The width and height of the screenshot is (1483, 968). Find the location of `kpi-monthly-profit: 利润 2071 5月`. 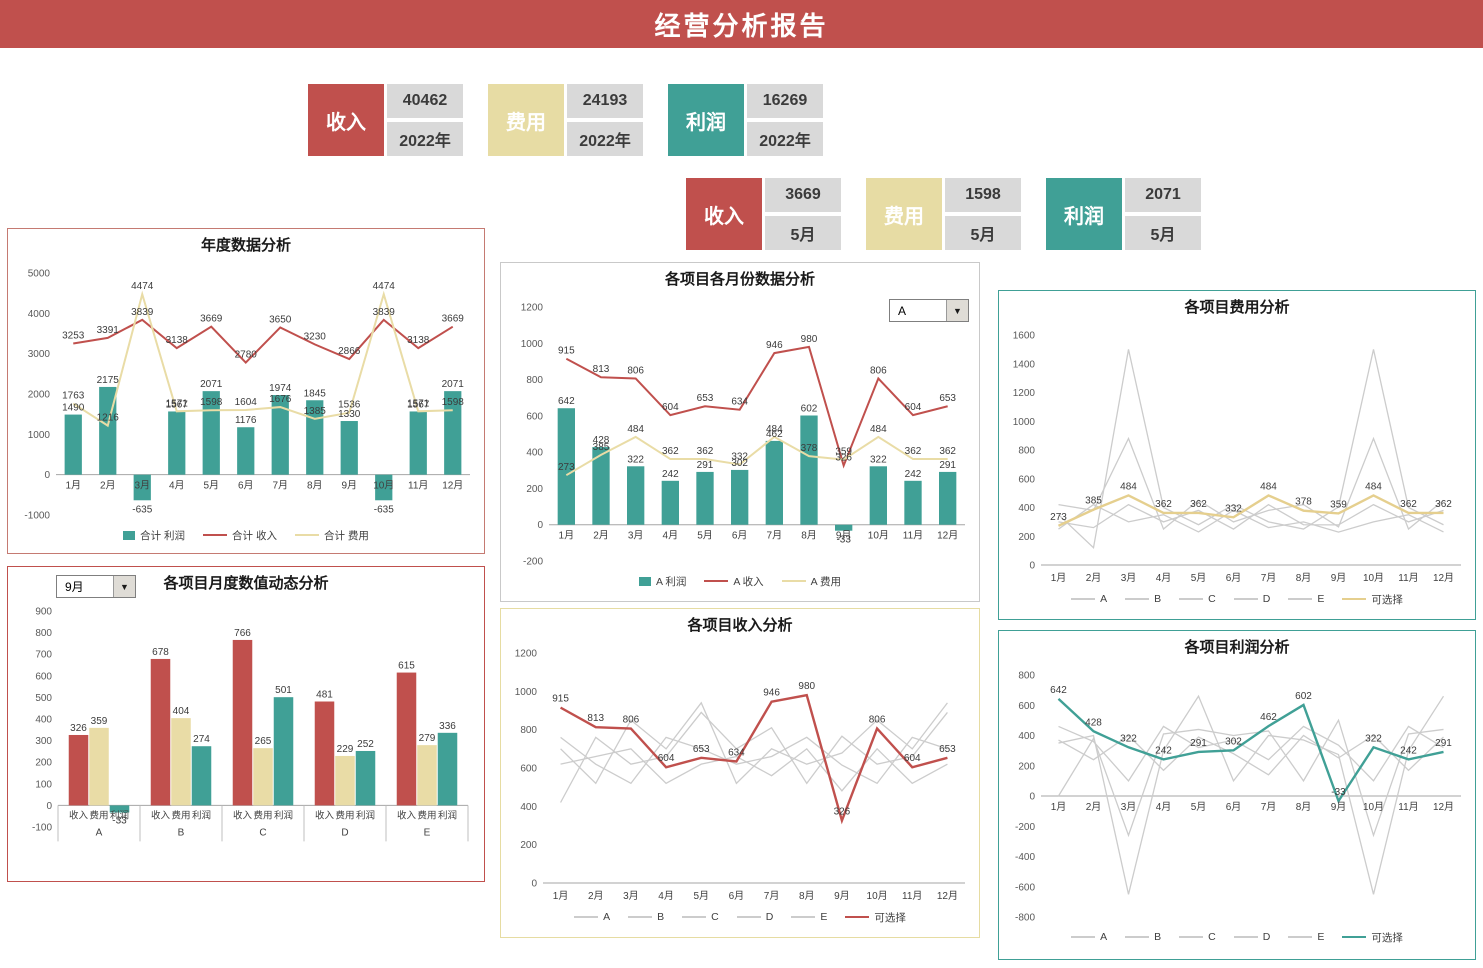

kpi-monthly-profit: 利润 2071 5月 is located at coordinates (1123, 214).